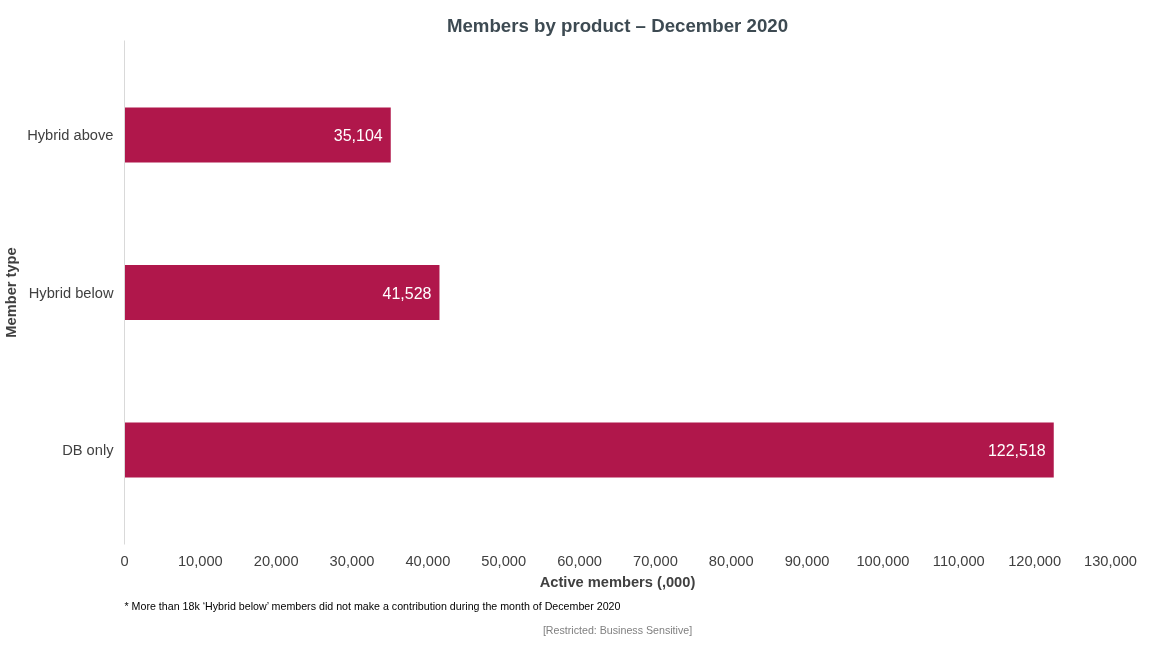  What do you see at coordinates (200, 560) in the screenshot?
I see `x-tick-label: 10,000` at bounding box center [200, 560].